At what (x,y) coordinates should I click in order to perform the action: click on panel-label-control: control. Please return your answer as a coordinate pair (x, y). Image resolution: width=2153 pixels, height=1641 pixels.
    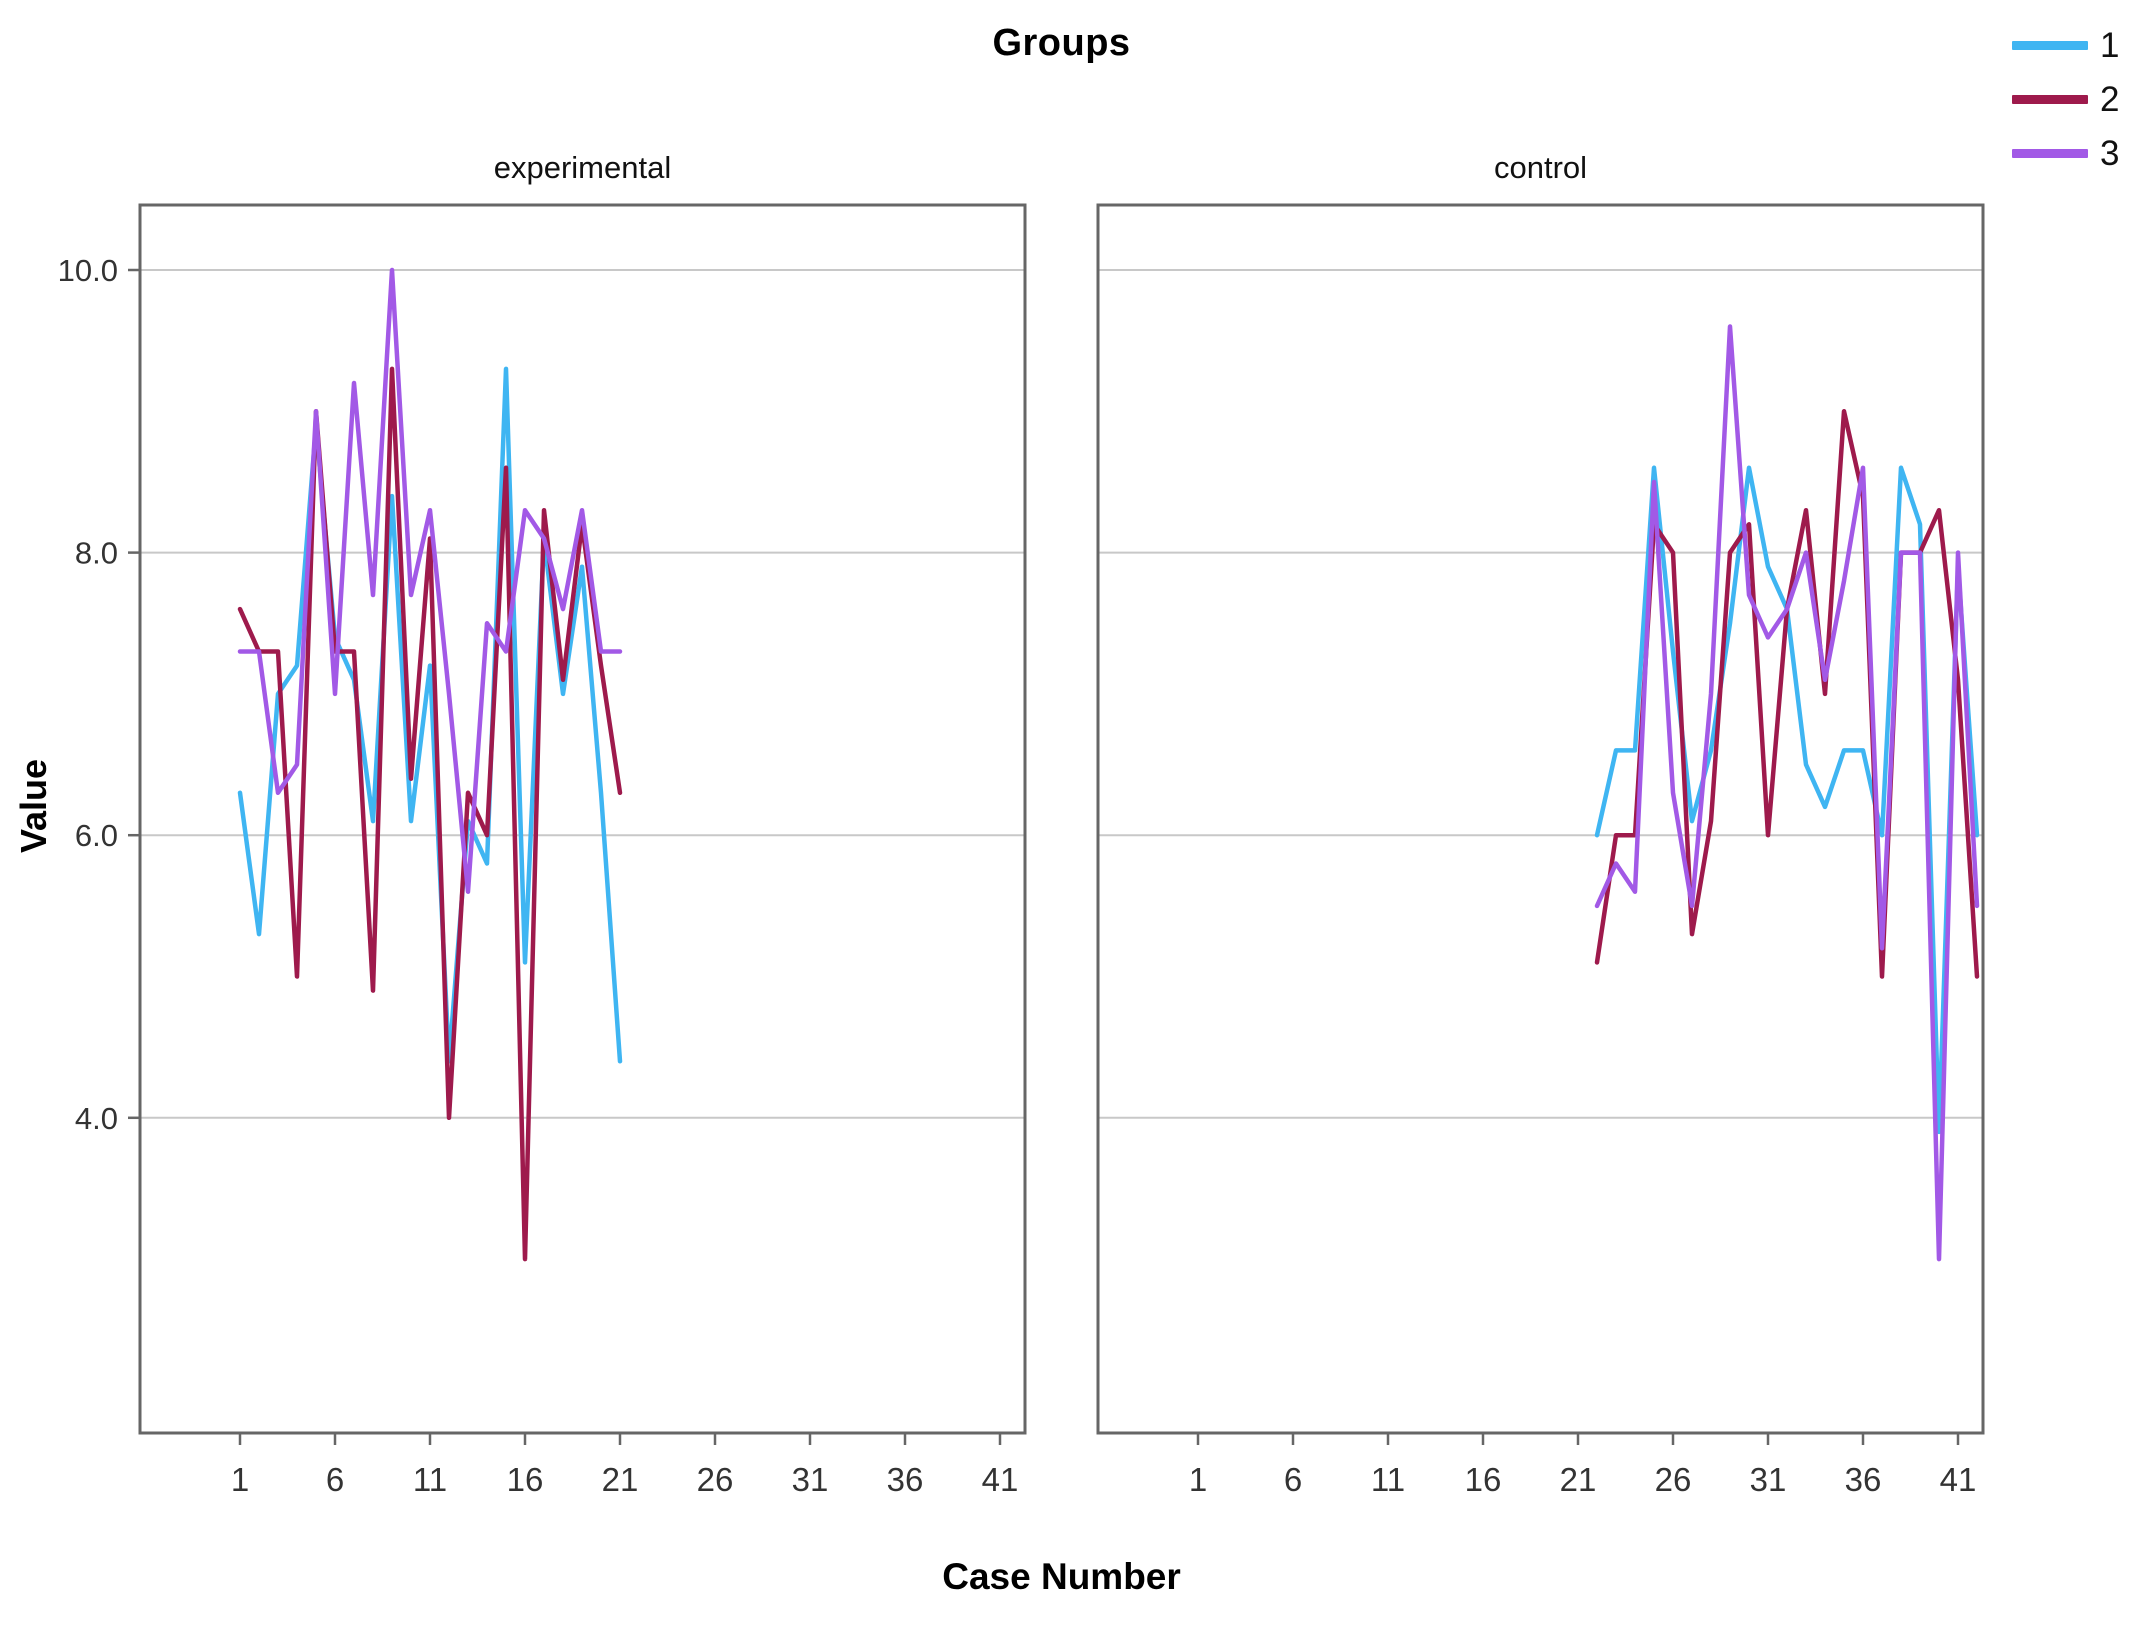
    Looking at the image, I should click on (1540, 167).